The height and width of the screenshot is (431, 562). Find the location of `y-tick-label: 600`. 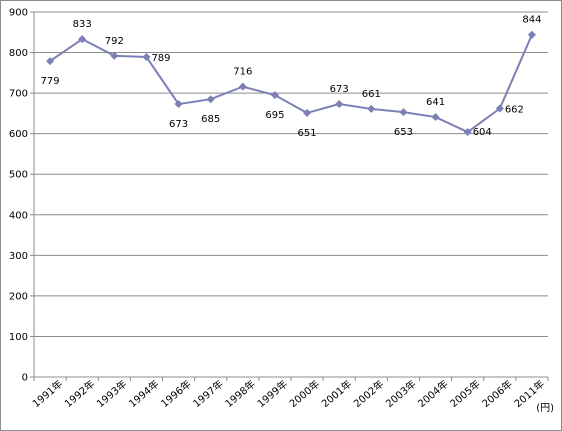

y-tick-label: 600 is located at coordinates (18, 134).